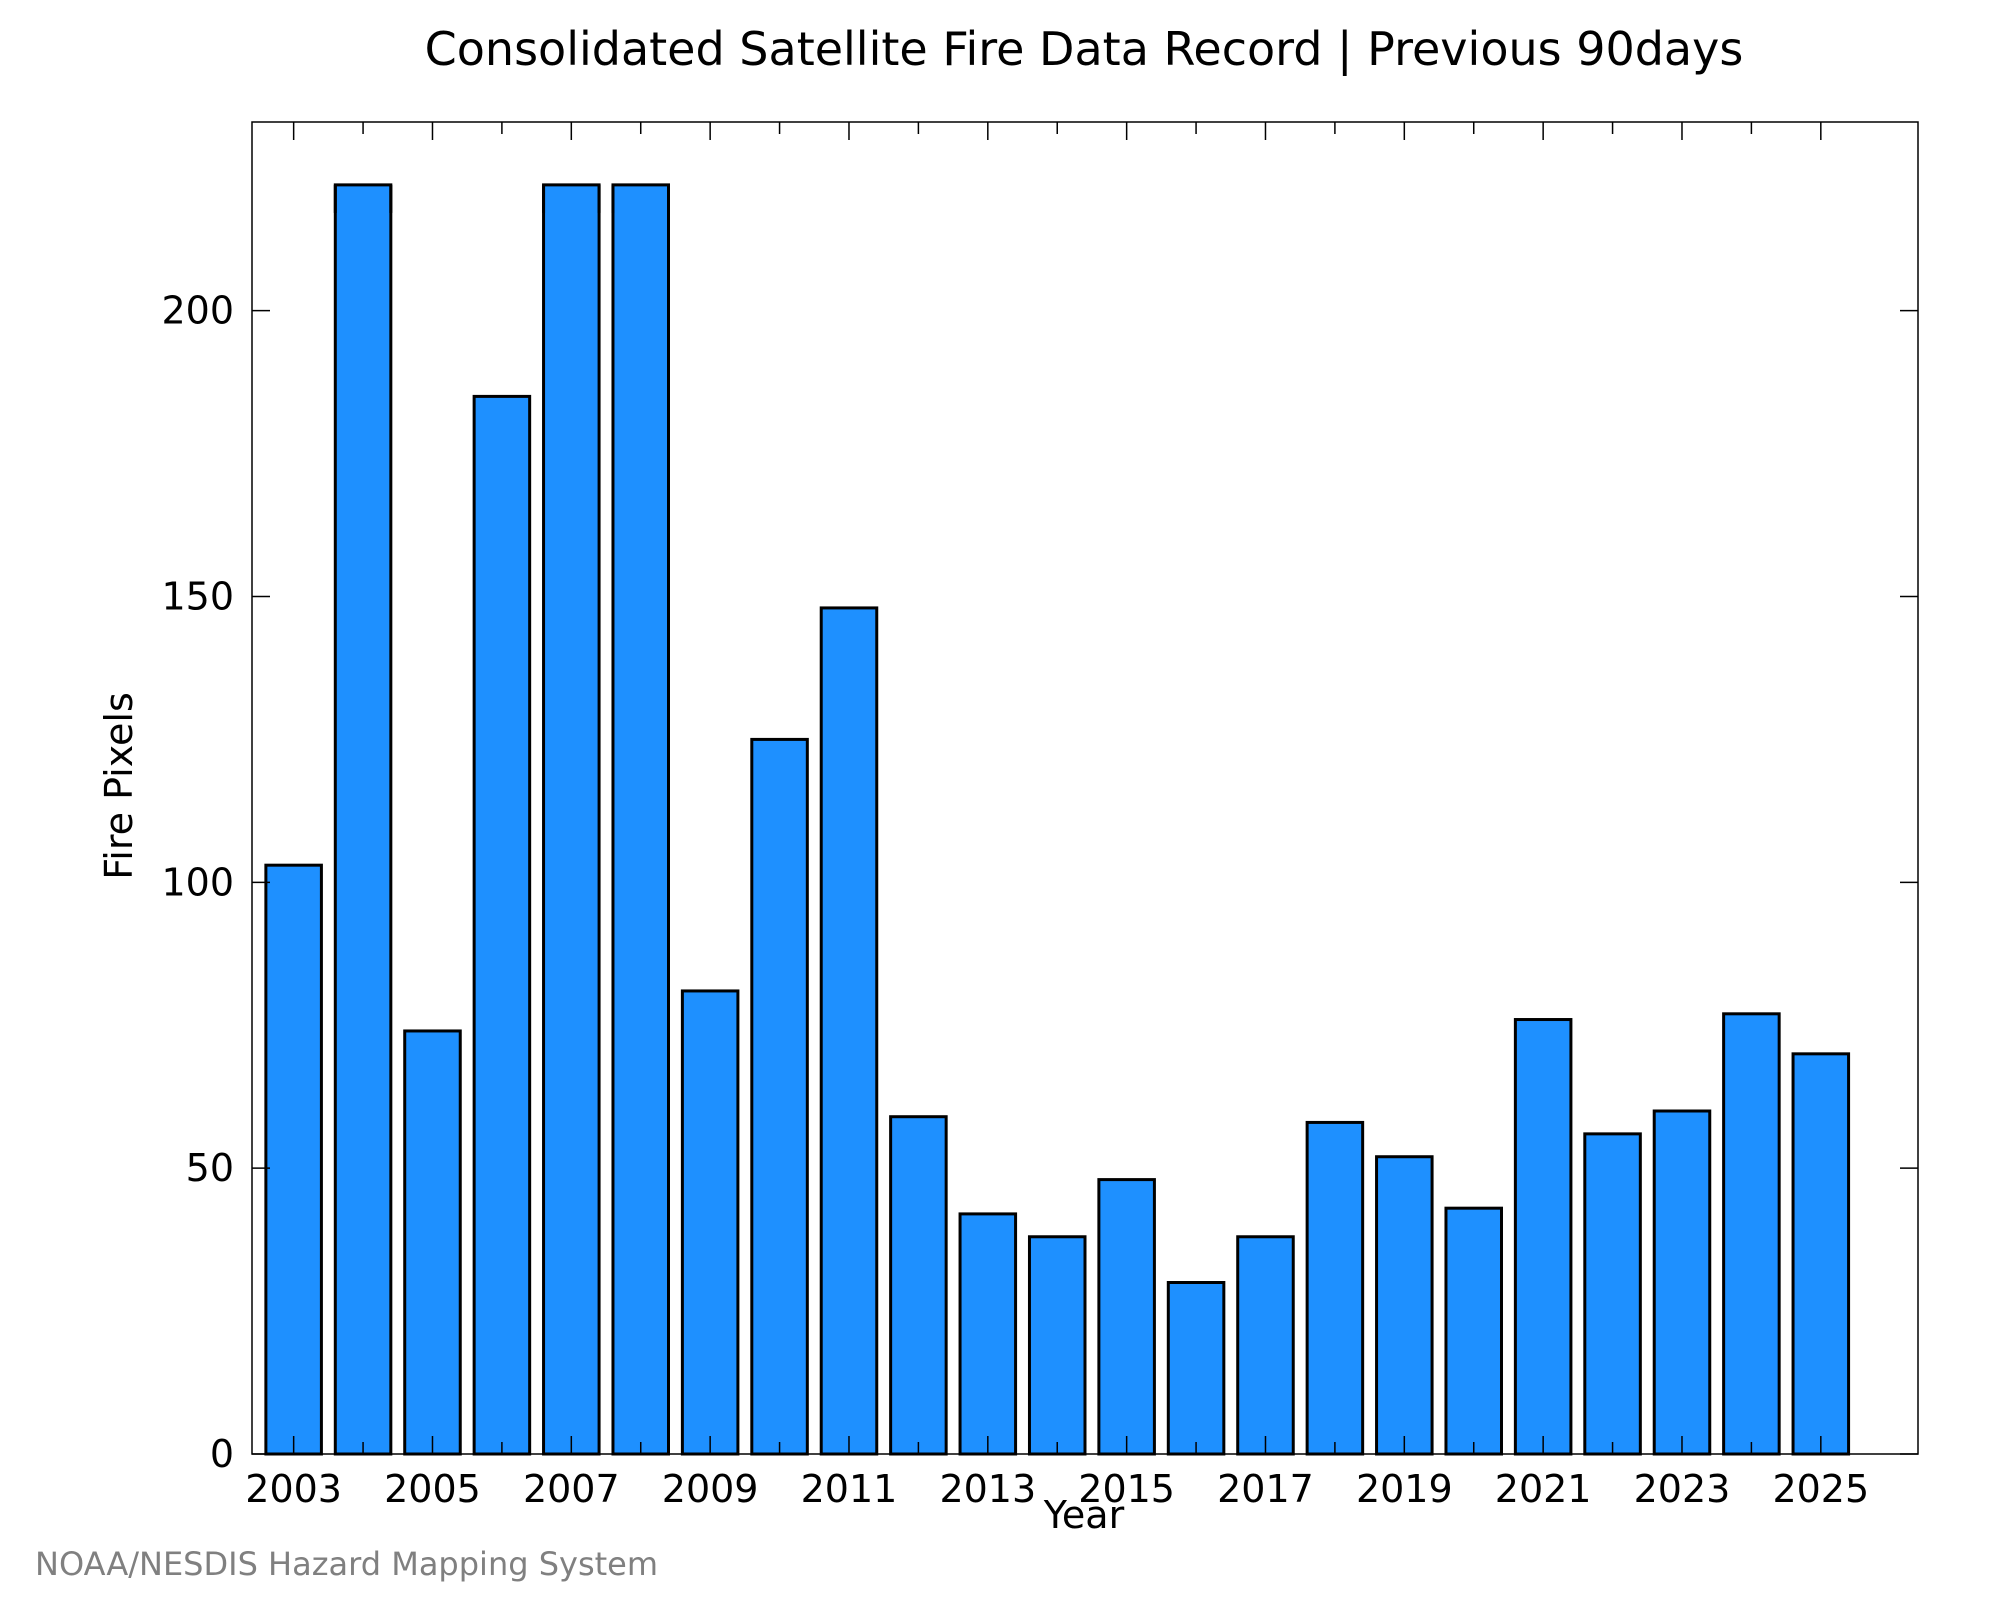 Image resolution: width=2000 pixels, height=1600 pixels. I want to click on x-tick-label-2023: 2023, so click(1682, 1489).